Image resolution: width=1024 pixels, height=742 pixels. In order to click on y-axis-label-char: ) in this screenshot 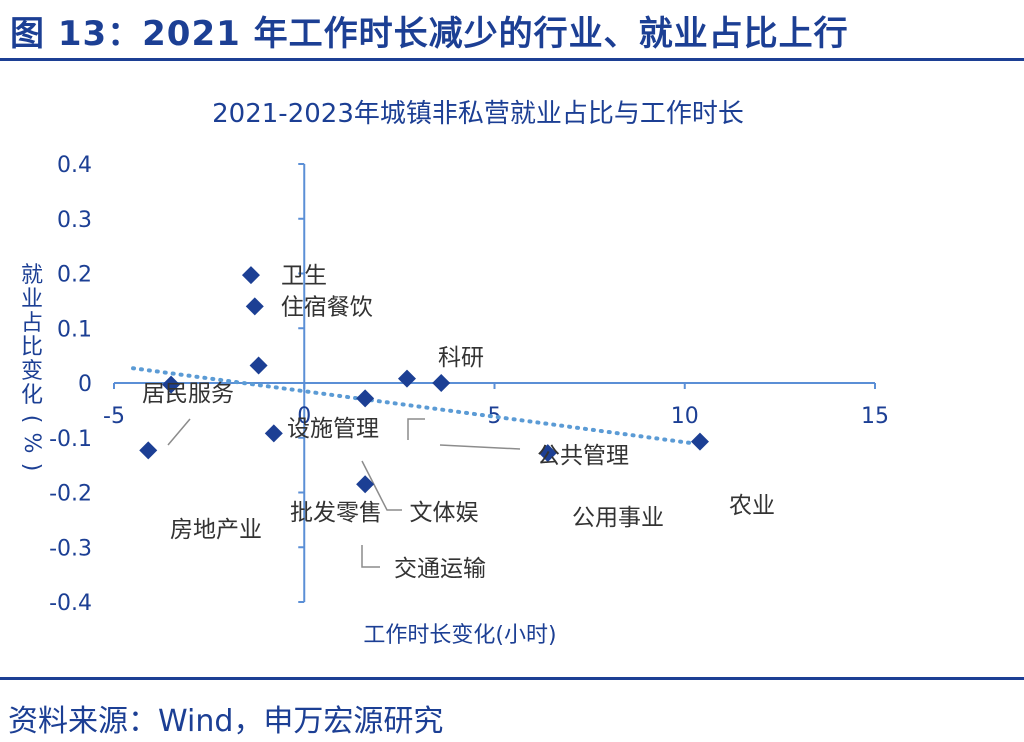, I will do `click(31, 467)`.